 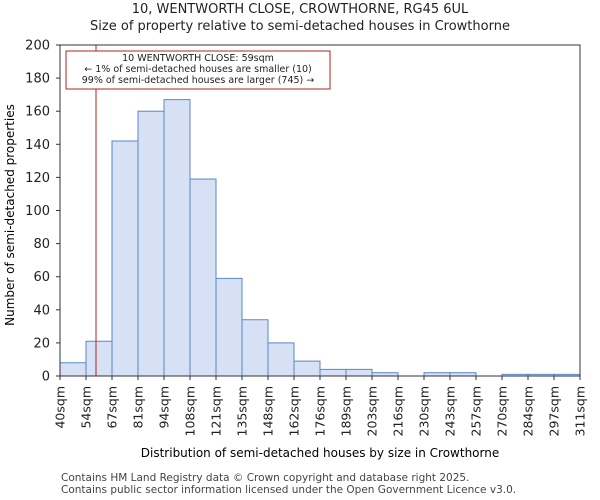 I want to click on annotation-border, so click(x=198, y=70).